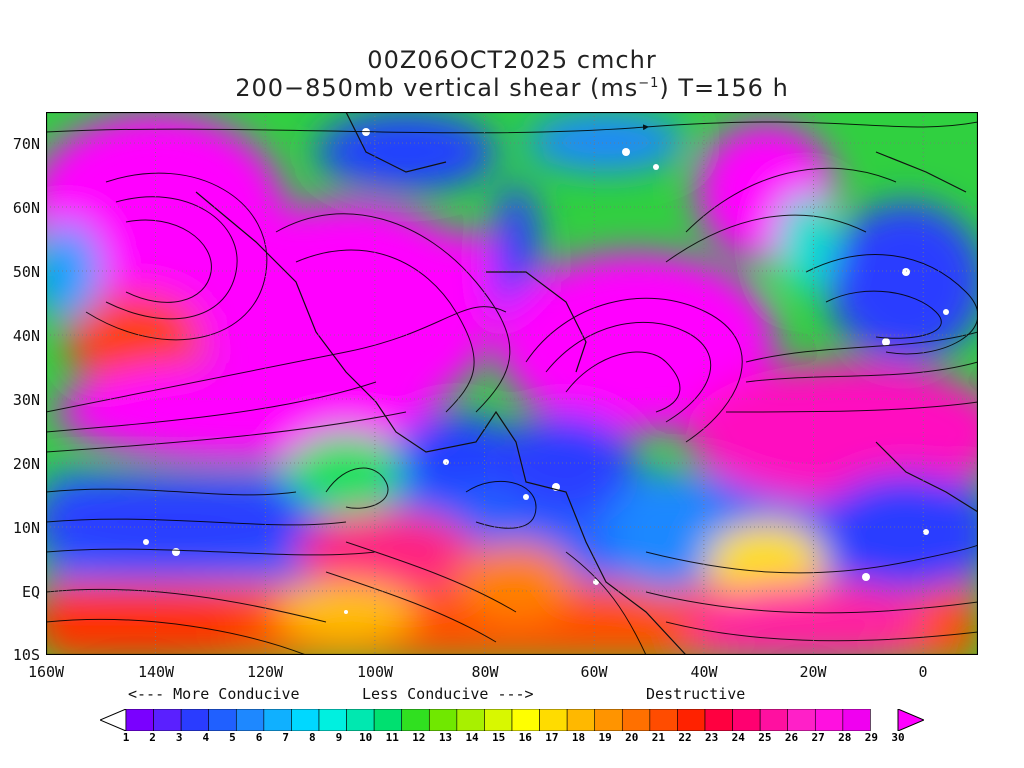  I want to click on color-bar-tick-label: 26, so click(791, 737).